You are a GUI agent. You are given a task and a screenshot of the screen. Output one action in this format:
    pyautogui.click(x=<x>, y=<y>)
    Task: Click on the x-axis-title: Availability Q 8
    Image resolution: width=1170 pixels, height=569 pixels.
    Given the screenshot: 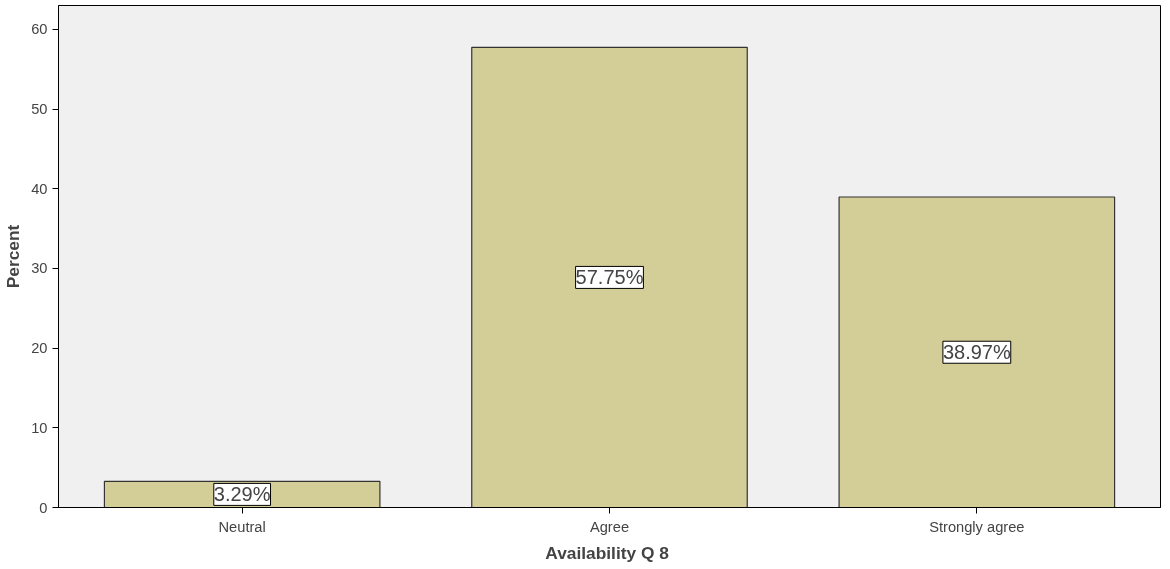 What is the action you would take?
    pyautogui.click(x=607, y=552)
    